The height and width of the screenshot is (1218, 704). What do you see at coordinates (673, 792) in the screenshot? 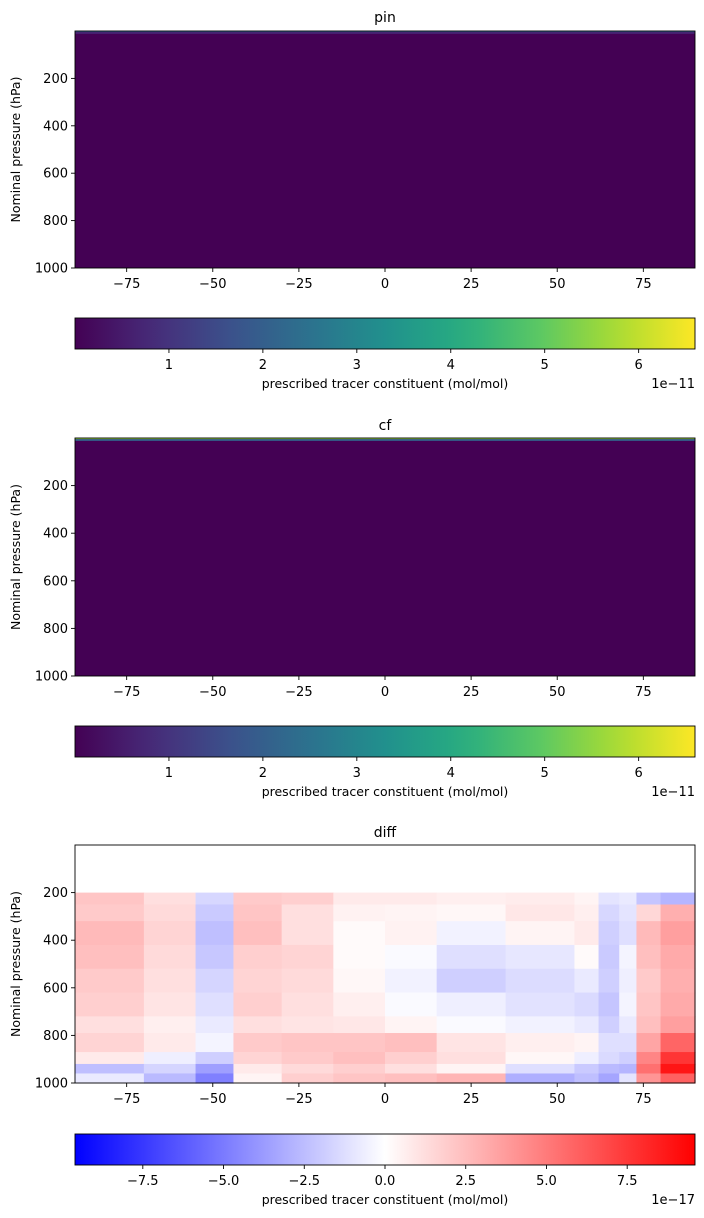
I see `colorbar-offset-text: 1e−11` at bounding box center [673, 792].